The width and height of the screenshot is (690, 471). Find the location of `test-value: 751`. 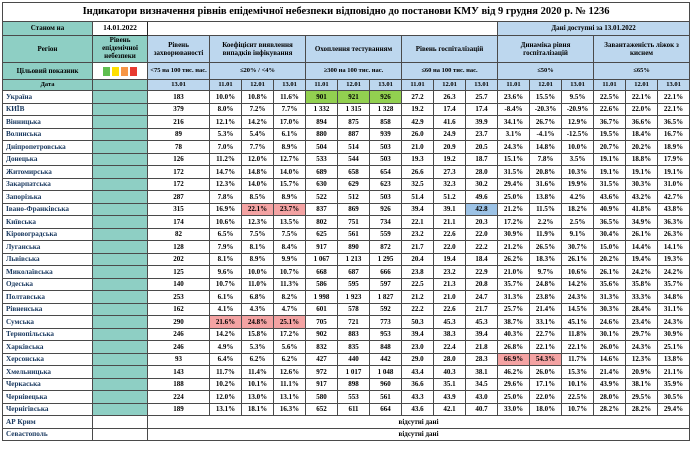

test-value: 751 is located at coordinates (353, 222).